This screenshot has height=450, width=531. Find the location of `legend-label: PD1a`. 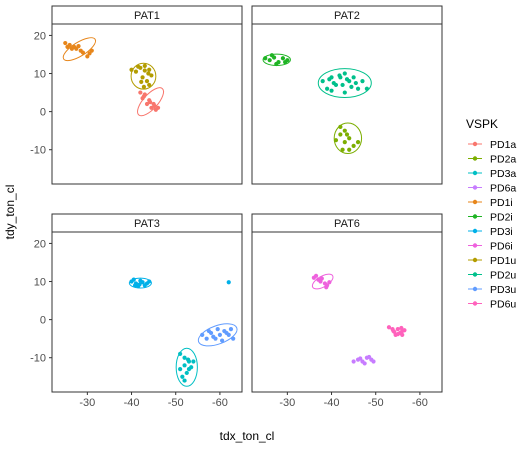

legend-label: PD1a is located at coordinates (503, 145).